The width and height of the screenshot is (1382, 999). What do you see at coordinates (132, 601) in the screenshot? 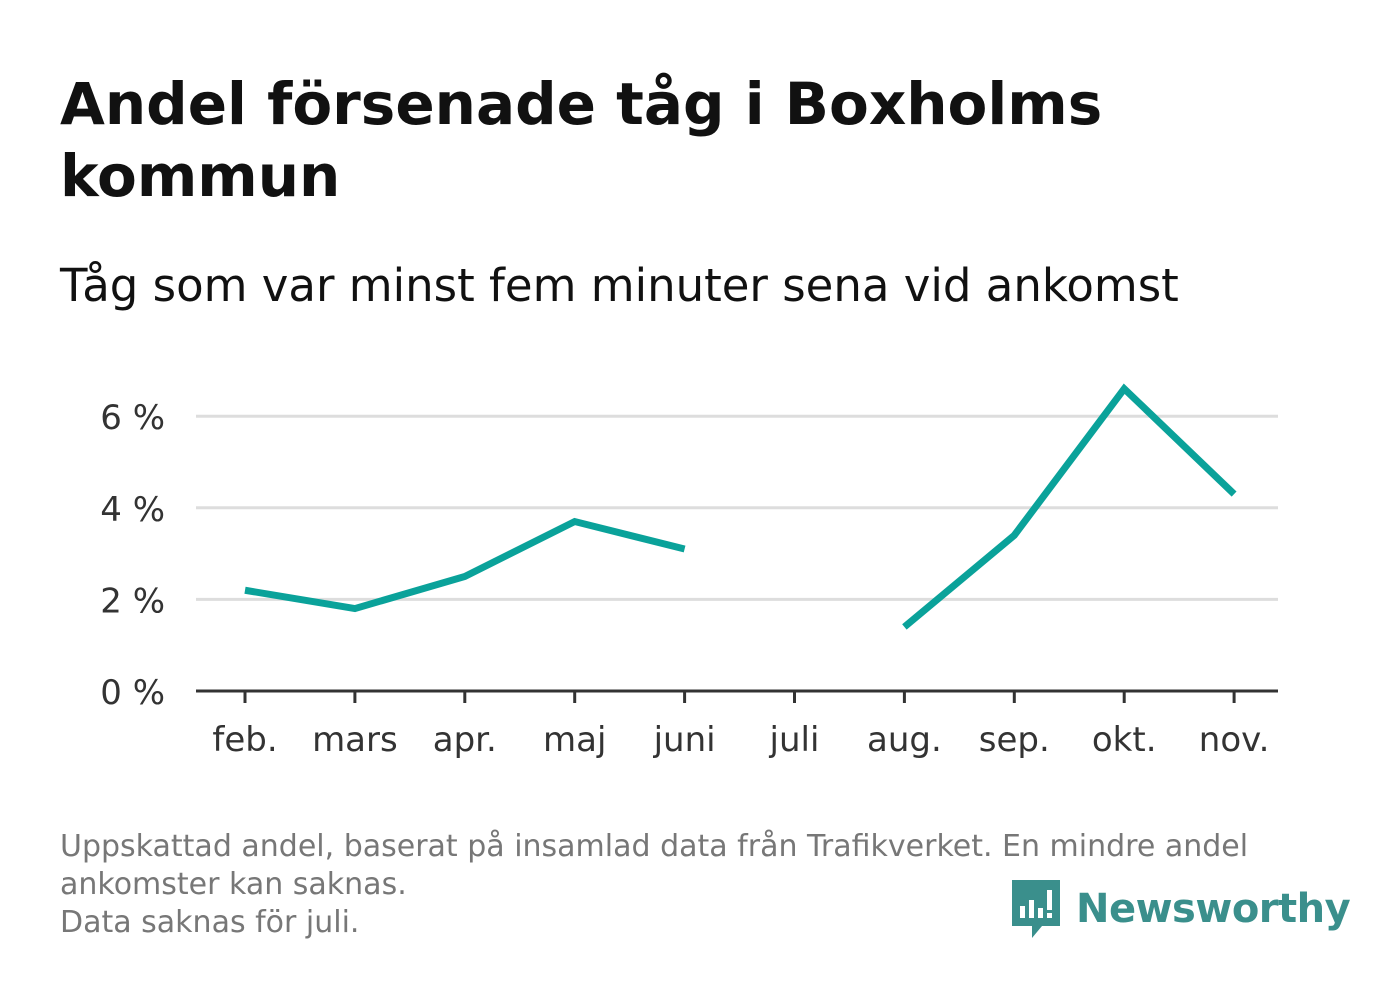
I see `y-tick-label: 2 %` at bounding box center [132, 601].